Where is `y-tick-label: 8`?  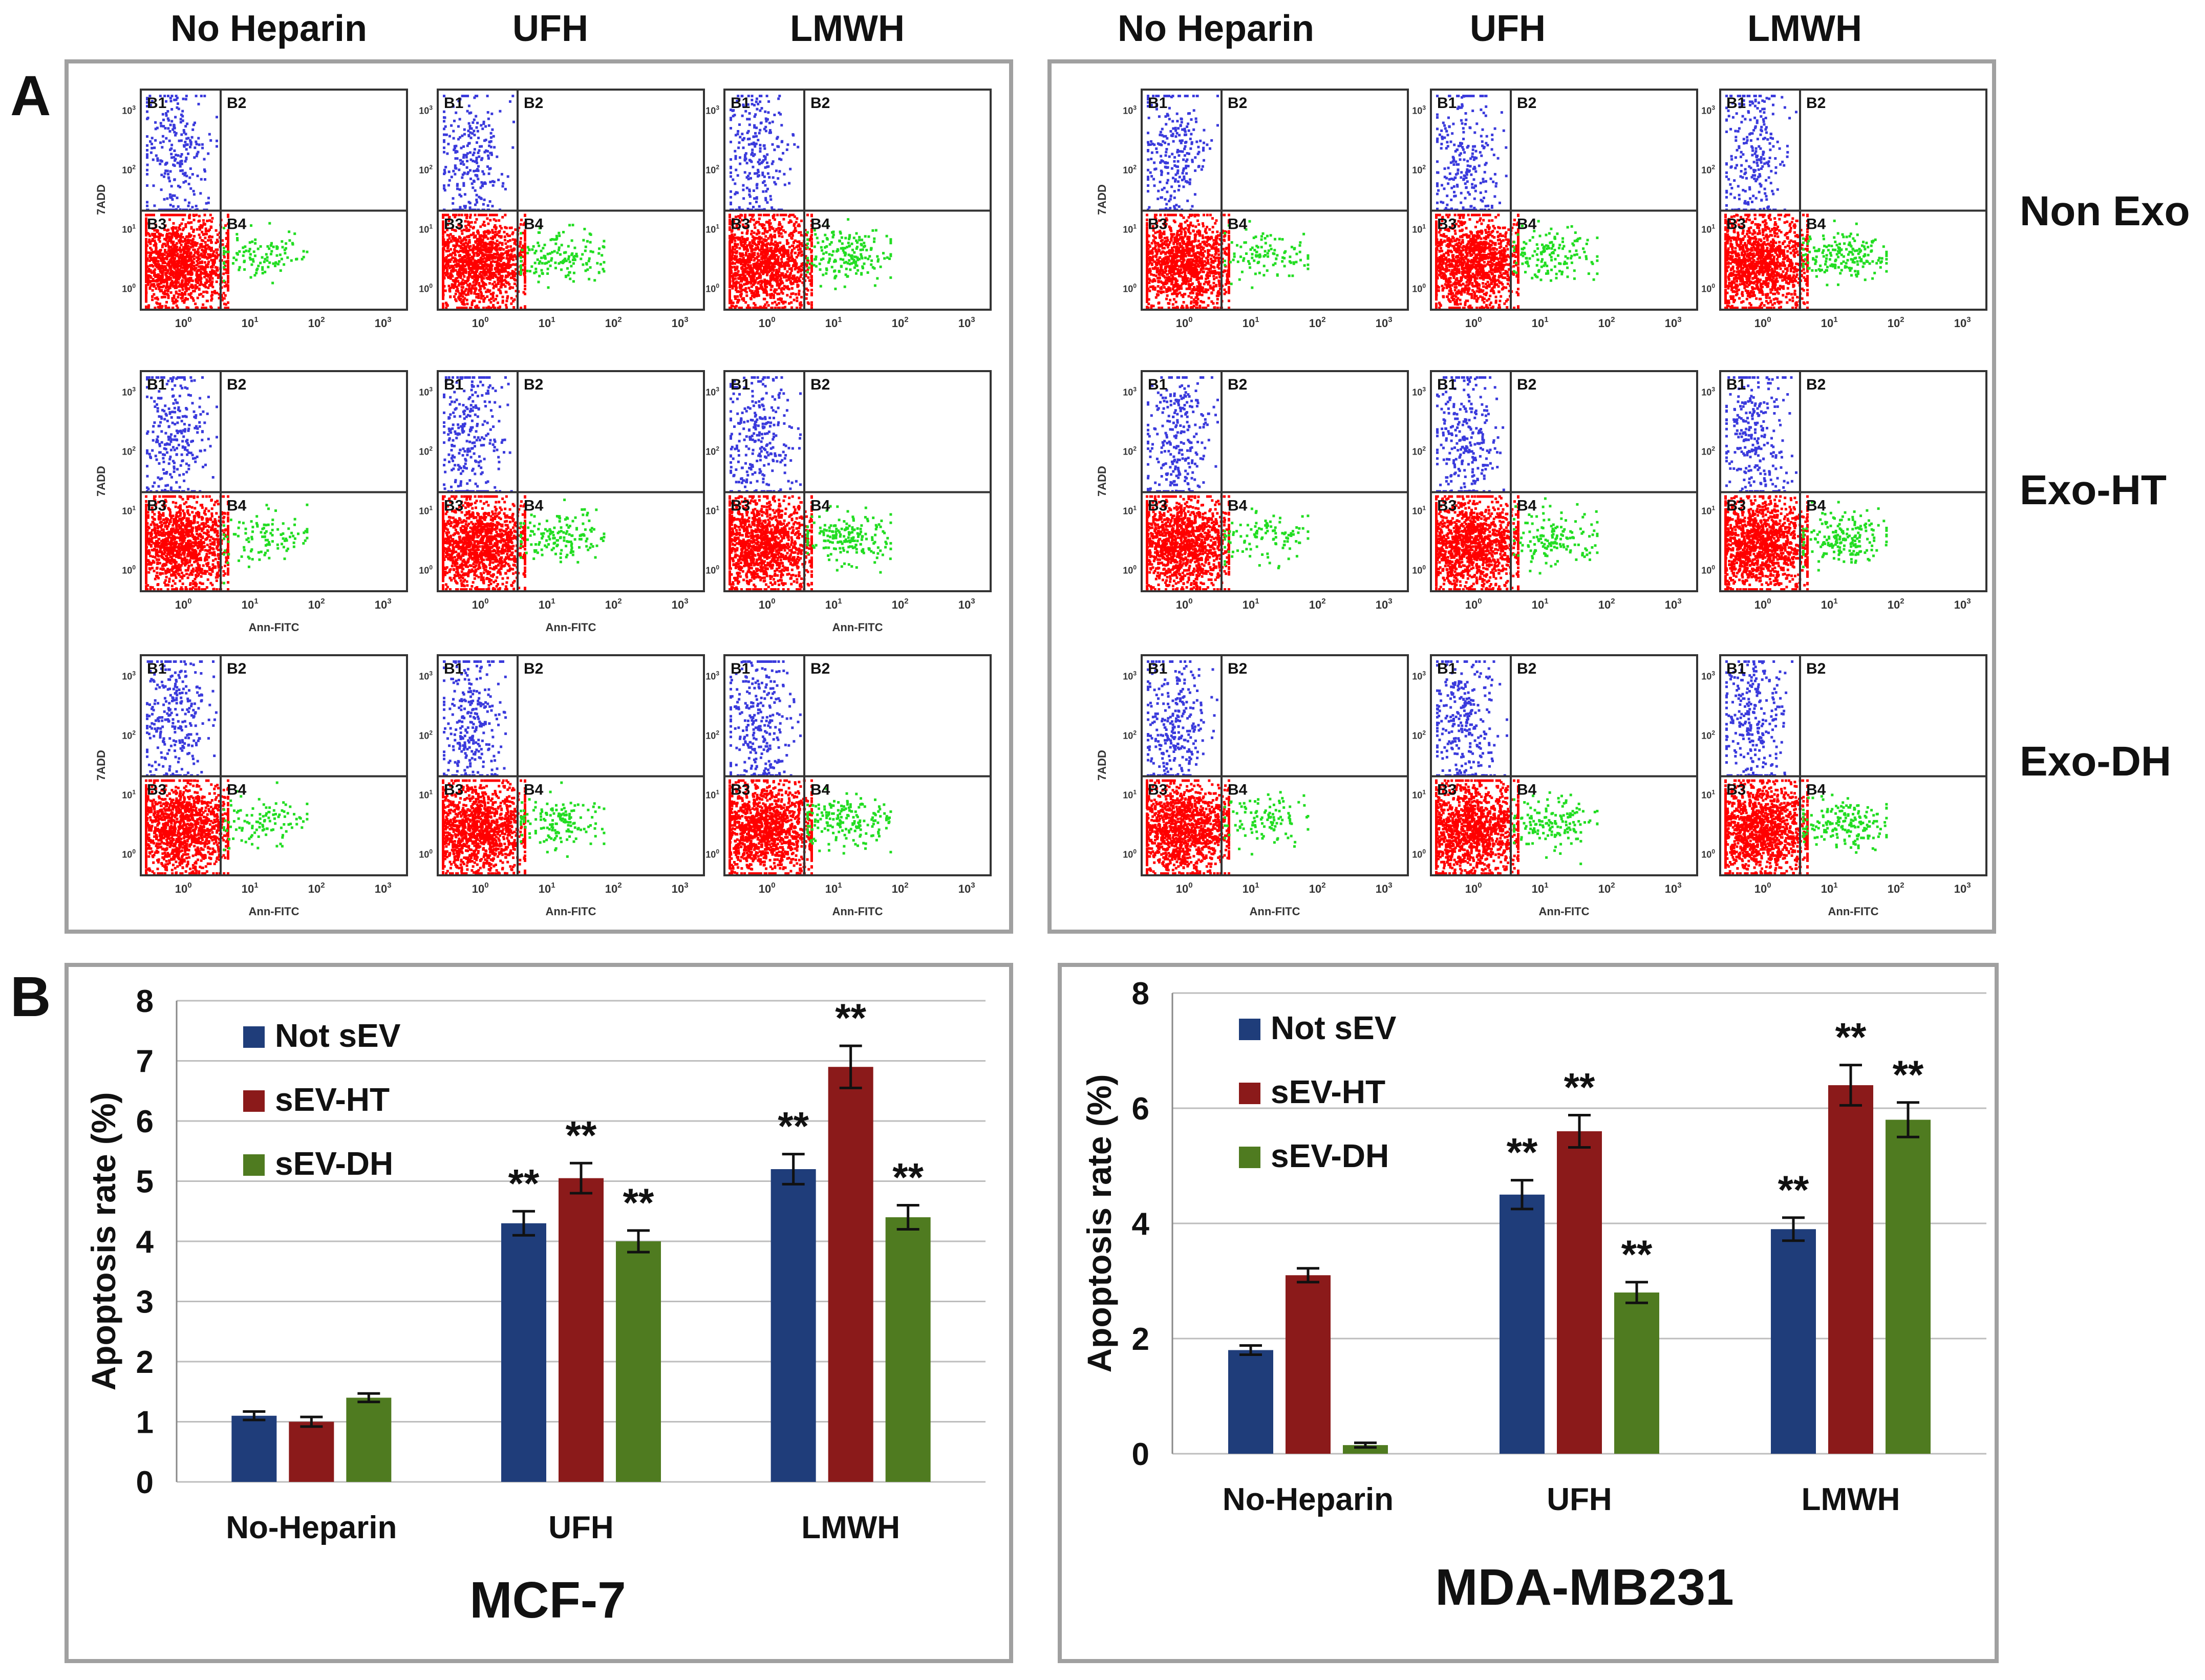
y-tick-label: 8 is located at coordinates (1140, 994).